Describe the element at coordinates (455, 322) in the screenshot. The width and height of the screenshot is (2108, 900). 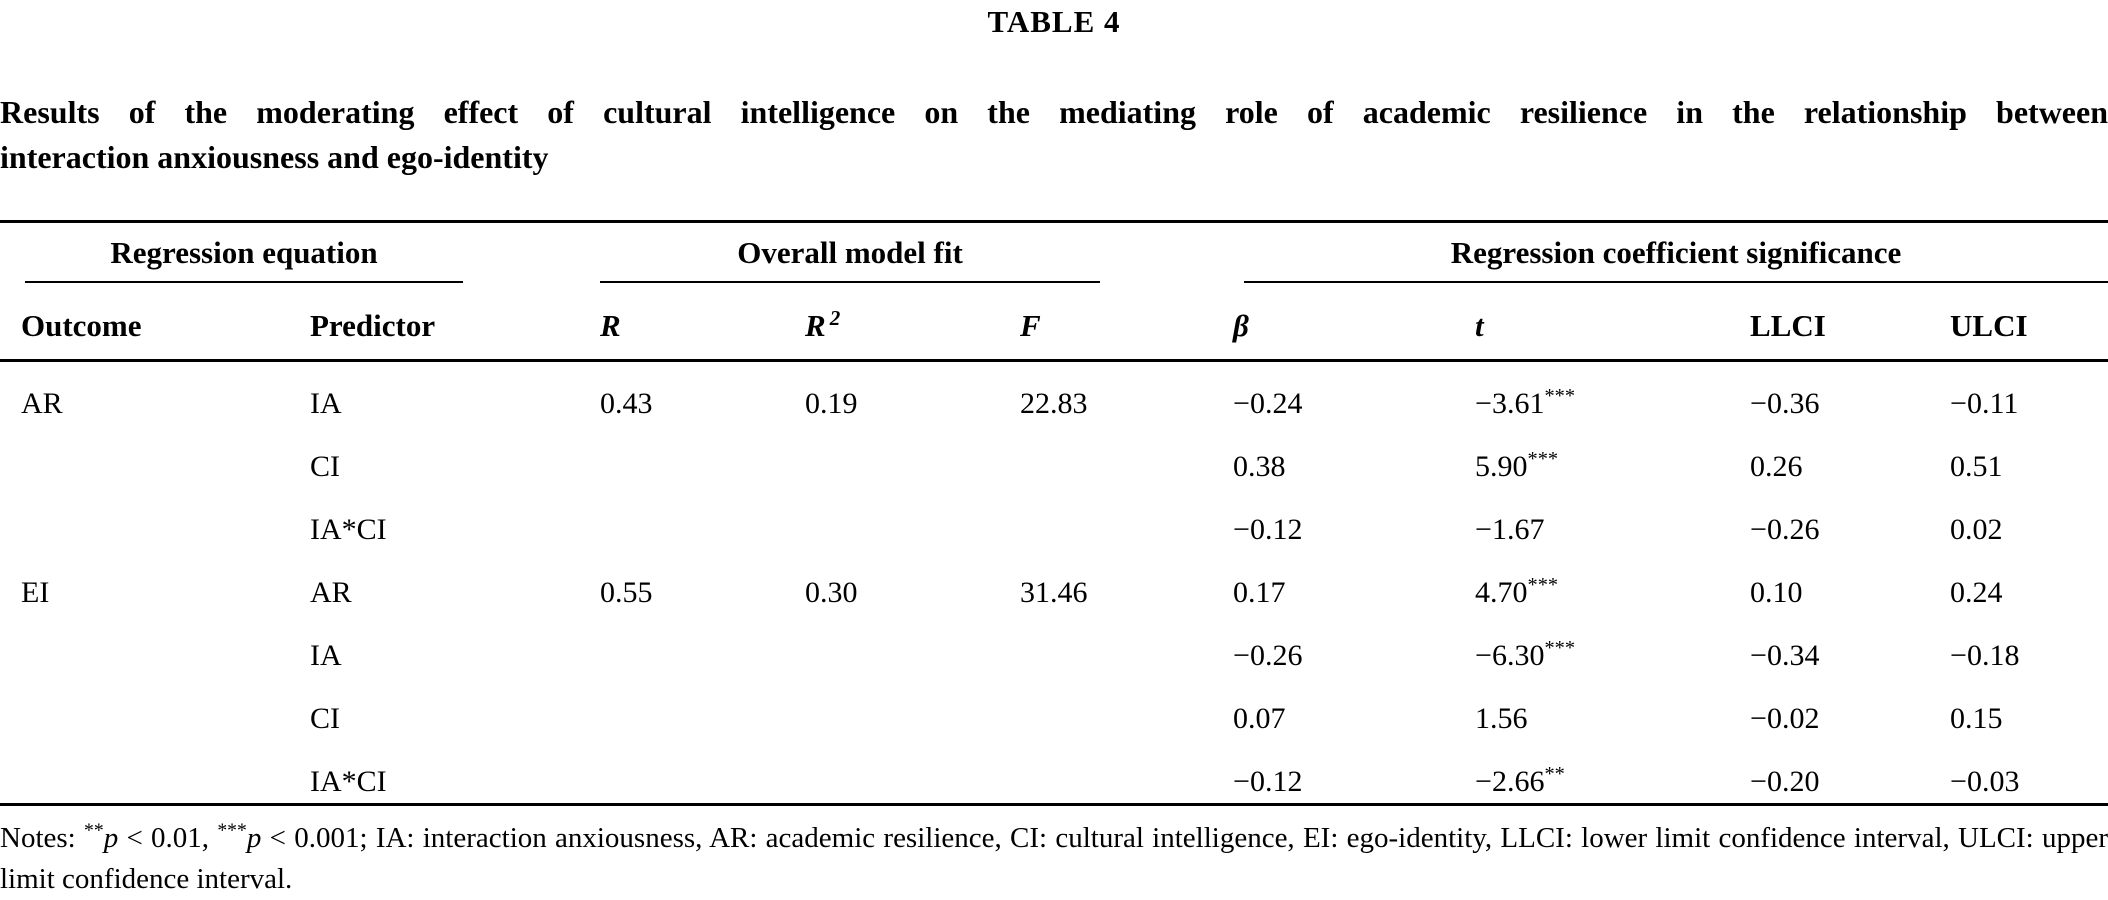
I see `column-header-predictor: Predictor` at that location.